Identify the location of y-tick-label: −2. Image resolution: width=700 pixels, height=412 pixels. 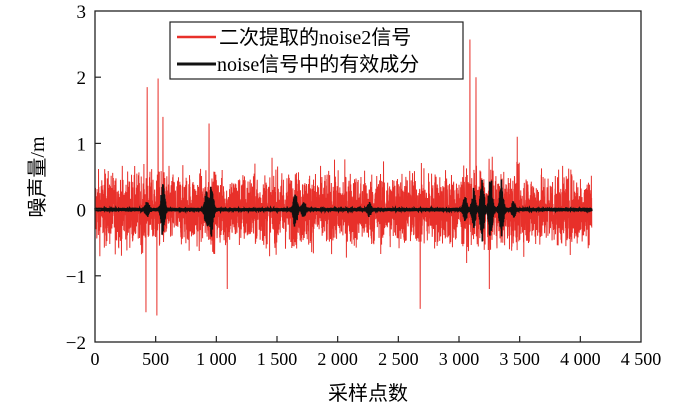
(76, 343).